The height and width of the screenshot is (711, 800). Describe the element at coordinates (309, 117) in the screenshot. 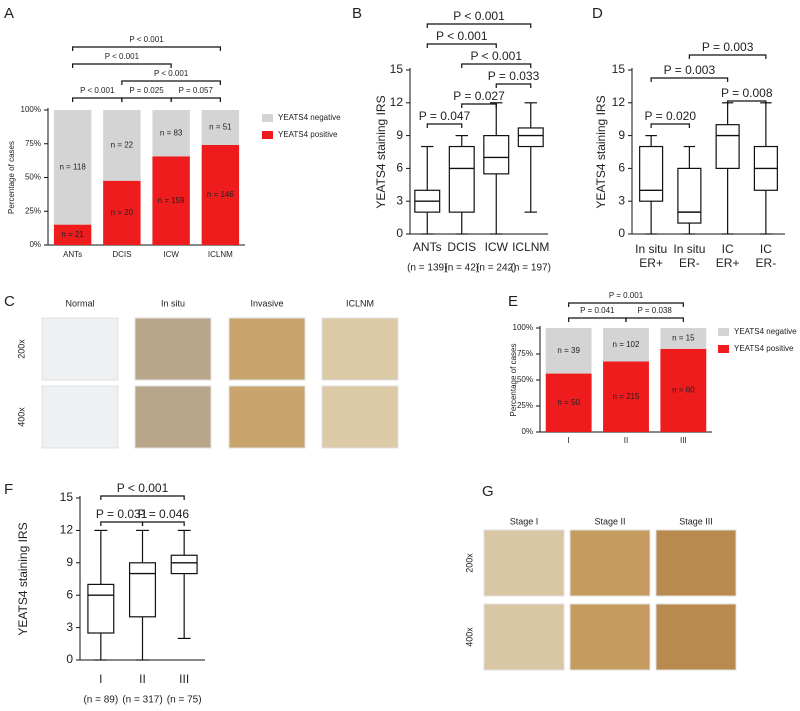

I see `legend-label: YEATS4 negative` at that location.